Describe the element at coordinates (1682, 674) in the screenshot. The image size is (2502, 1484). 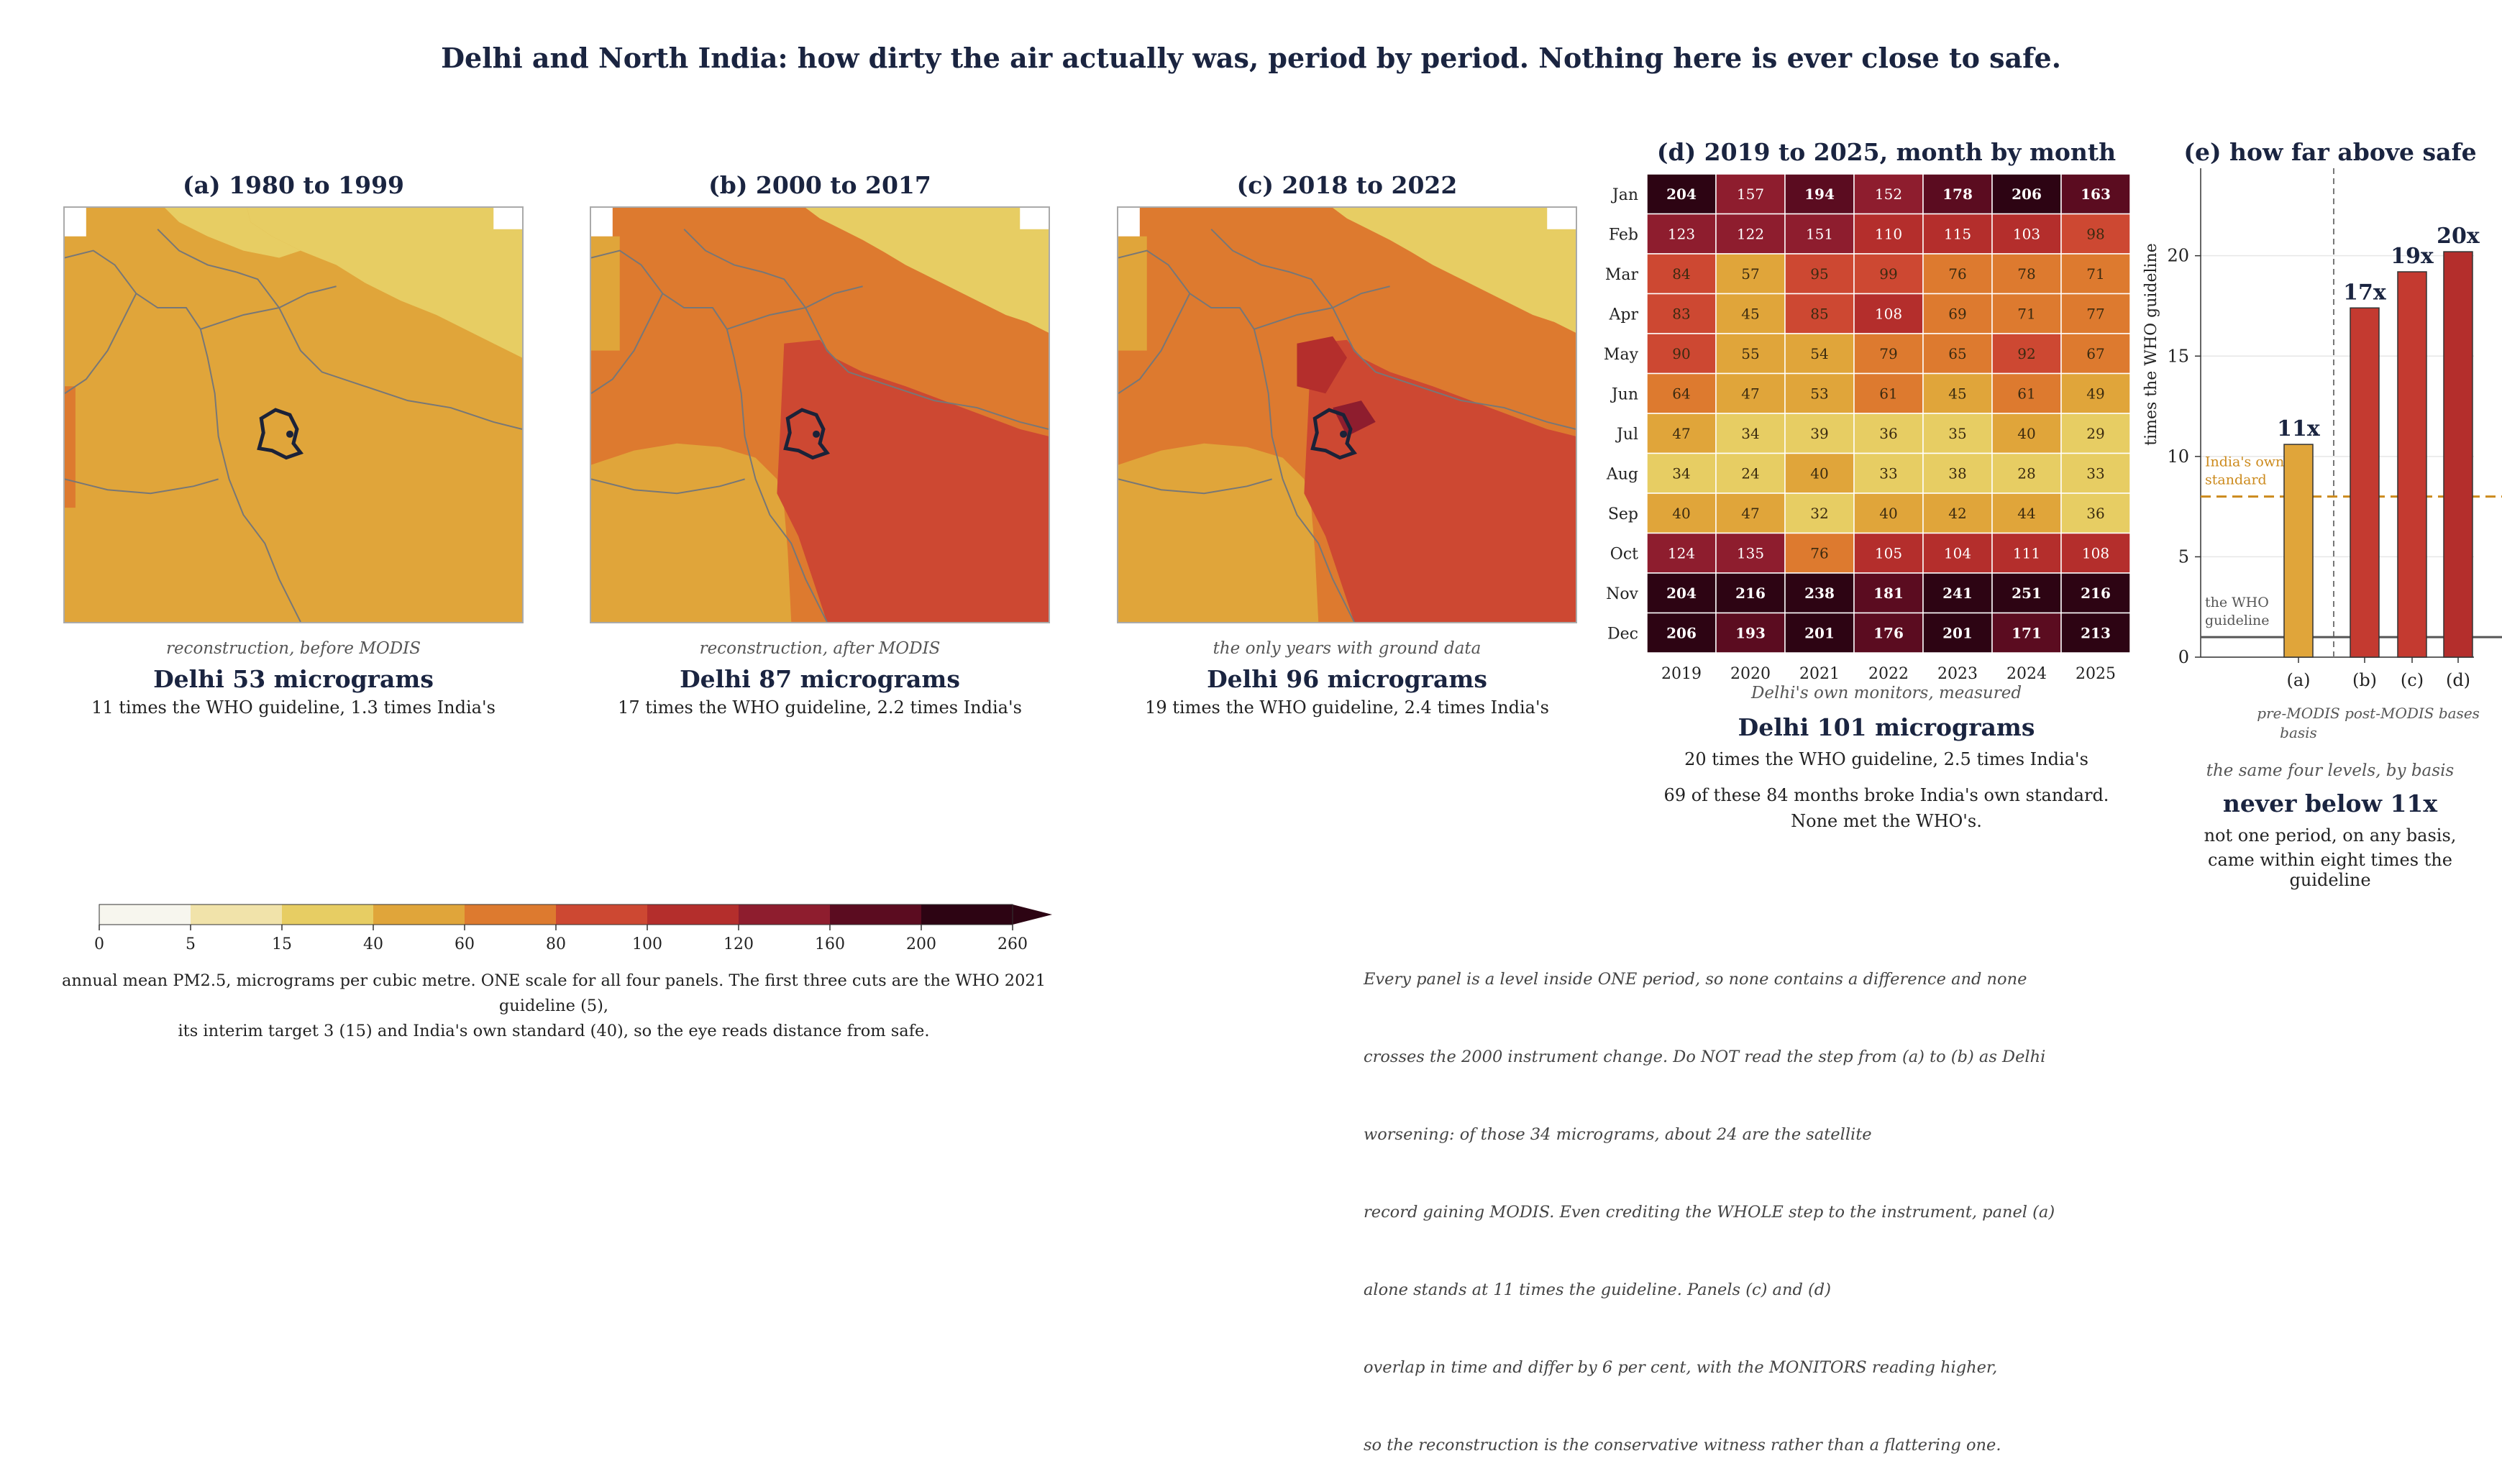
I see `heatmap-column-label: 2019` at that location.